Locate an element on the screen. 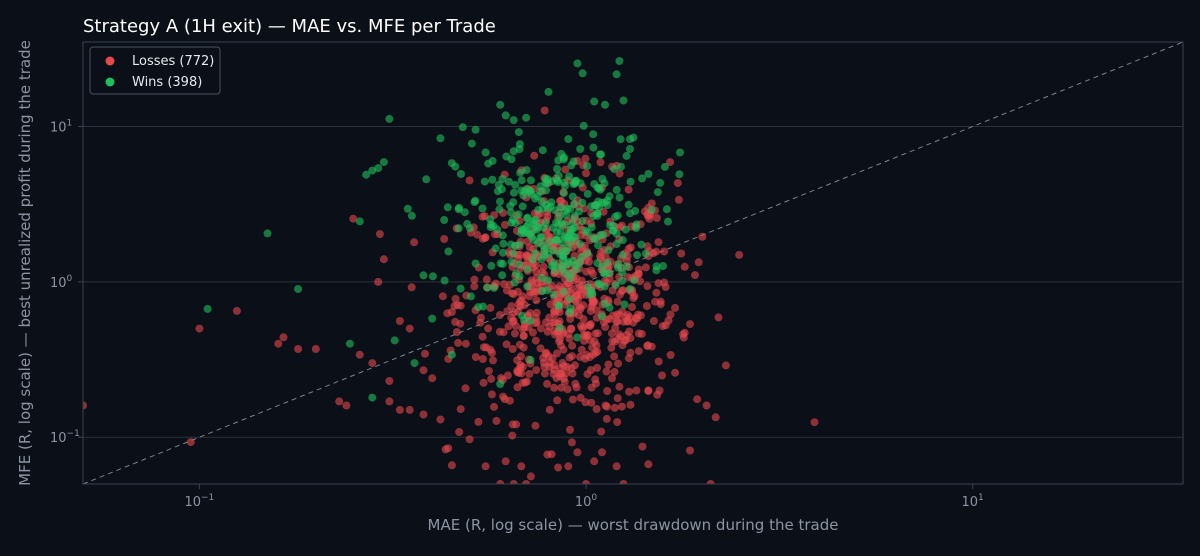 The width and height of the screenshot is (1200, 556). legend-marker-losses is located at coordinates (110, 61).